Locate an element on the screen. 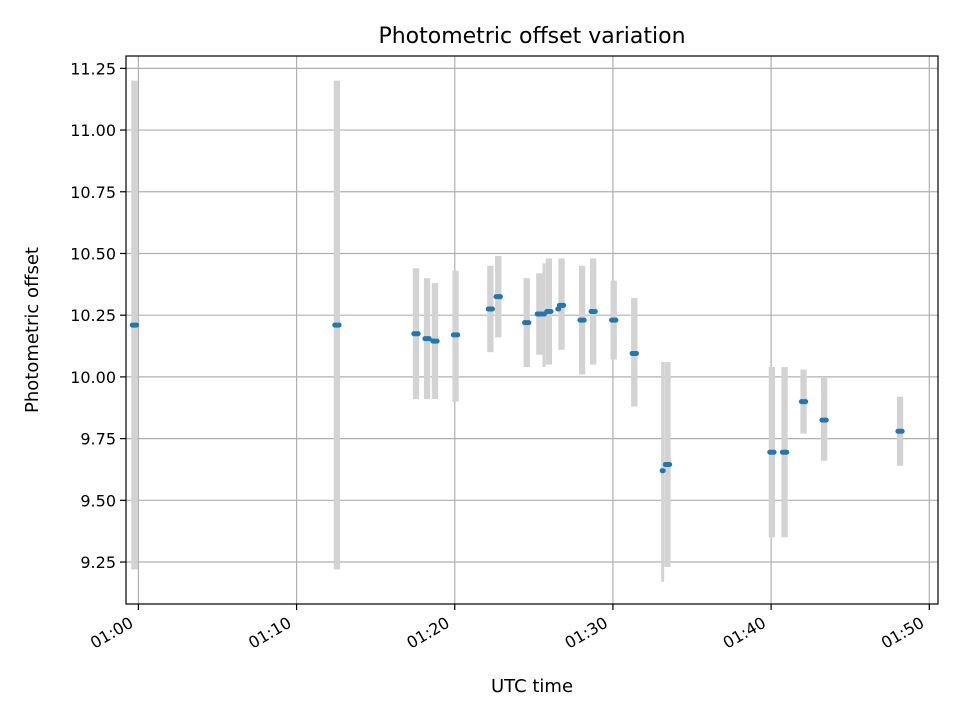  y-tick-label: 9.75 is located at coordinates (98, 439).